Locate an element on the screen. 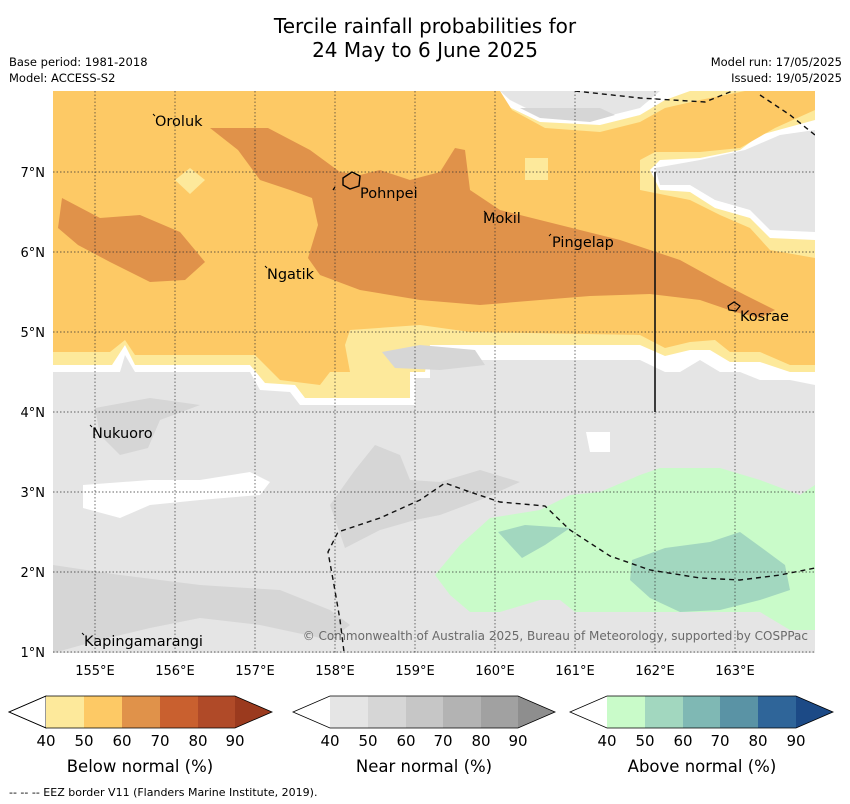 This screenshot has height=804, width=850. lon-tick: 163°E is located at coordinates (735, 671).